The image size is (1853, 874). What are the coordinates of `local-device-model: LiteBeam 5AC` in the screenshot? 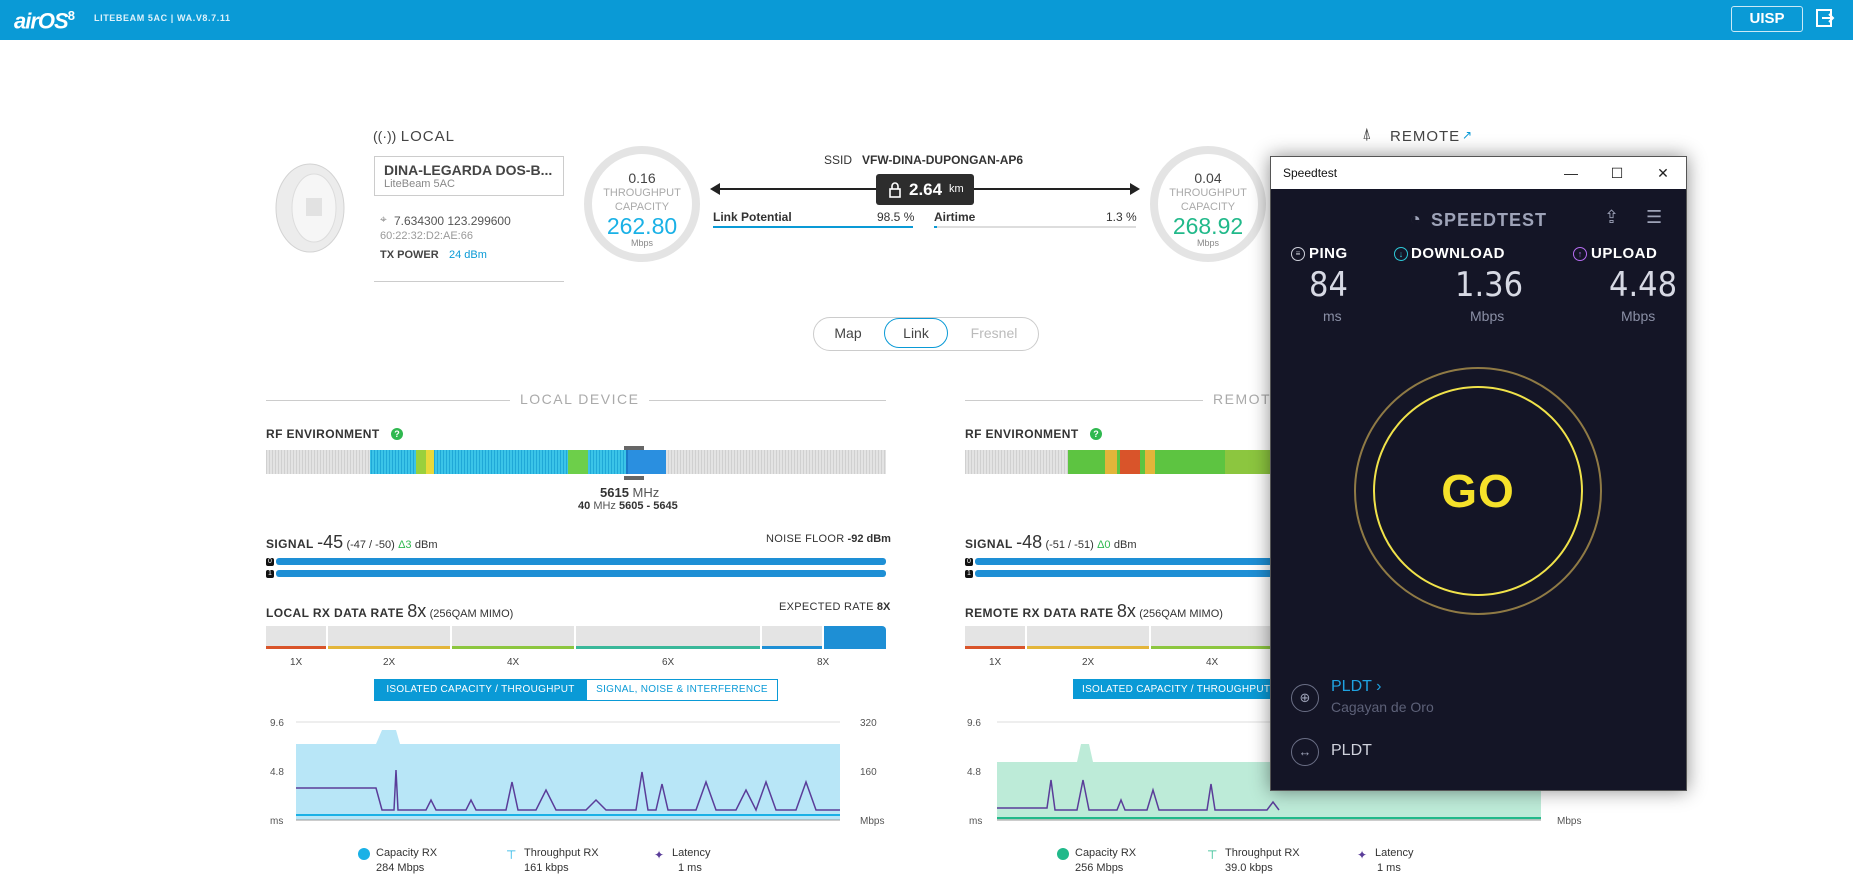 It's located at (419, 184).